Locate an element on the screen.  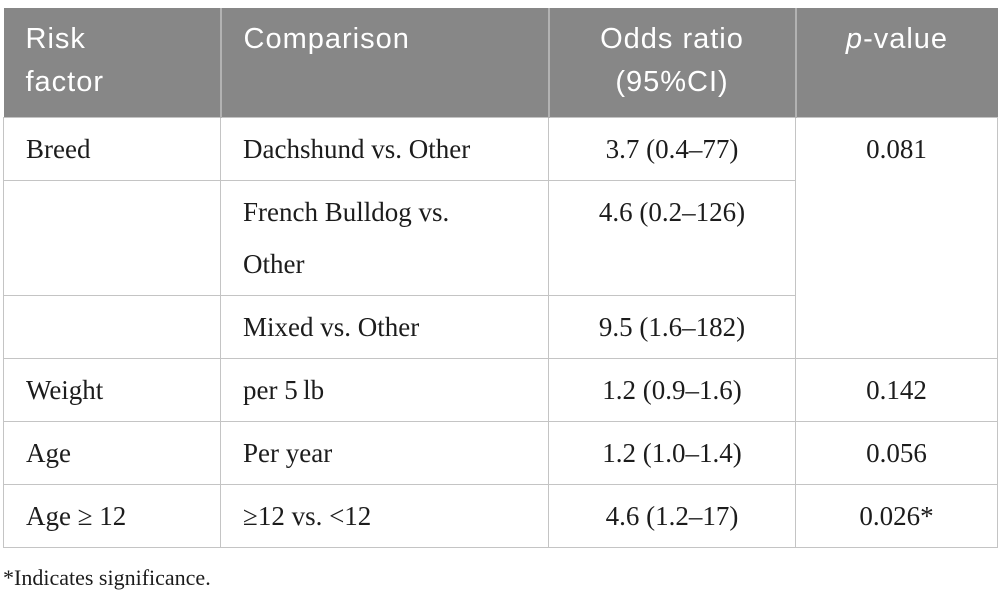
table-row-age: Age Per year 1.2 (1.0–1.4) 0.056 is located at coordinates (500, 452).